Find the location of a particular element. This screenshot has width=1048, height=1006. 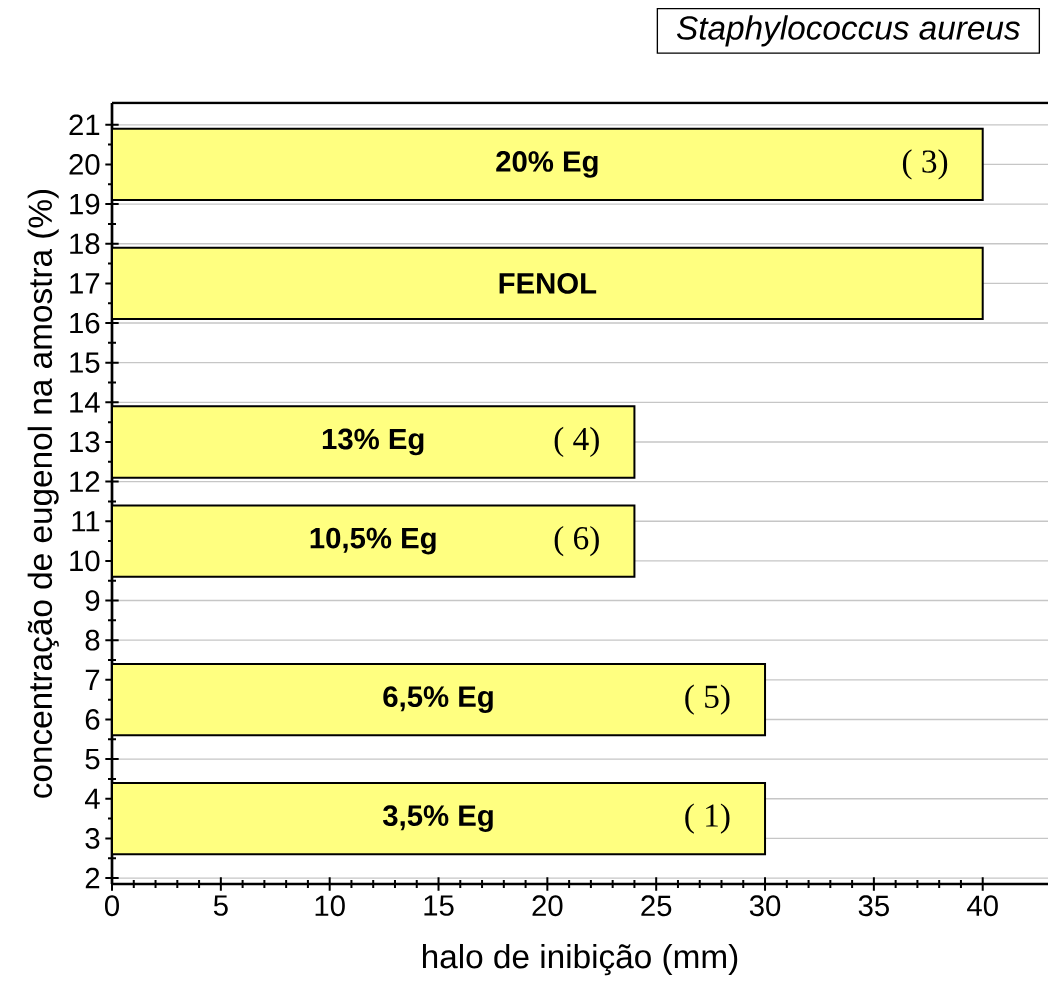

annotation: ( 1) is located at coordinates (707, 818).